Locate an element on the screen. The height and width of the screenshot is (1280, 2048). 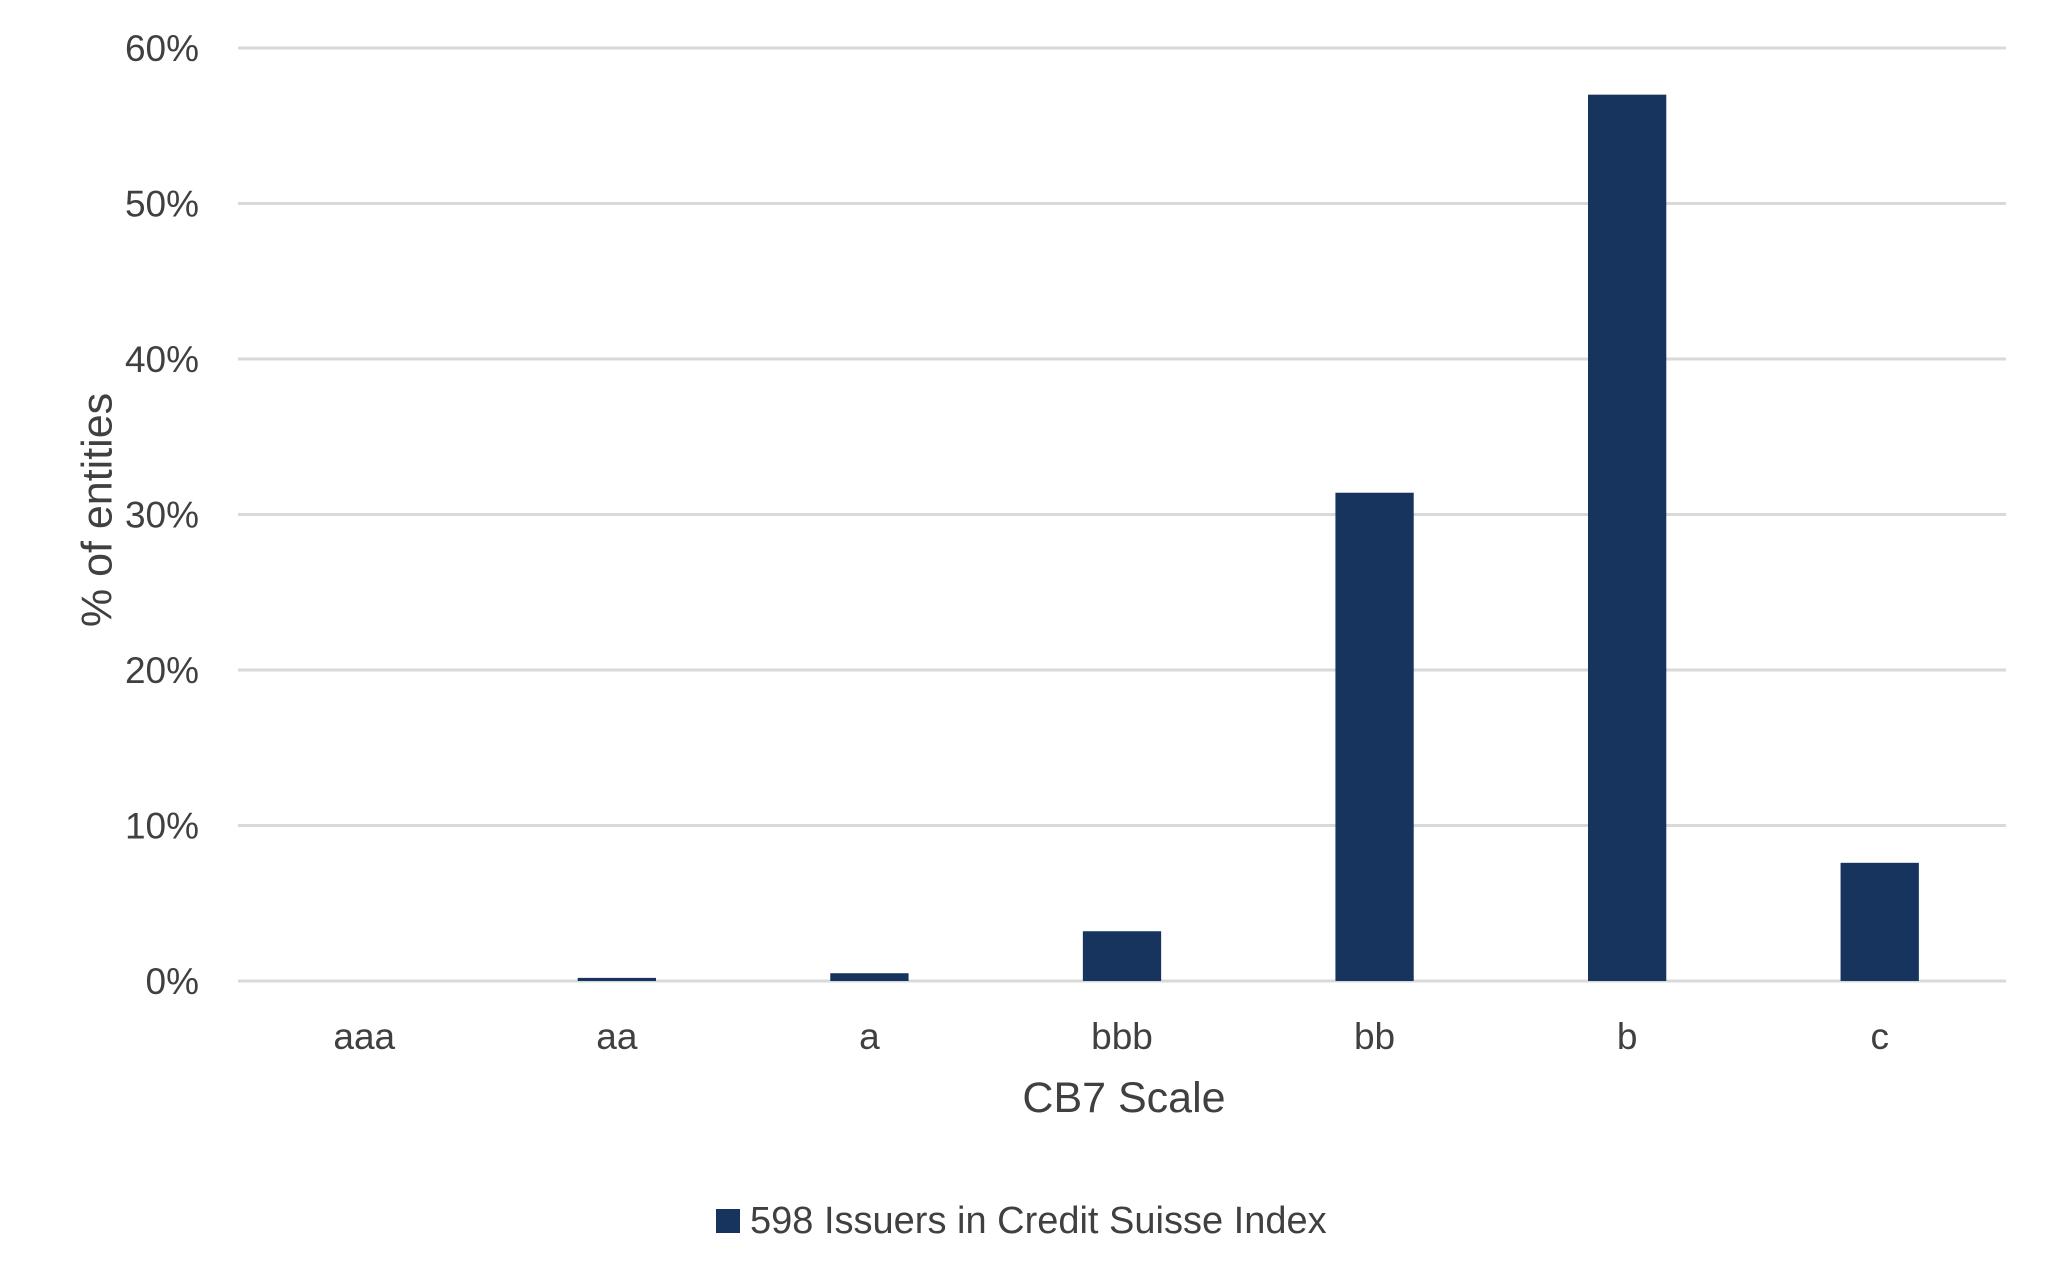
x-tick-label: b is located at coordinates (1627, 1036).